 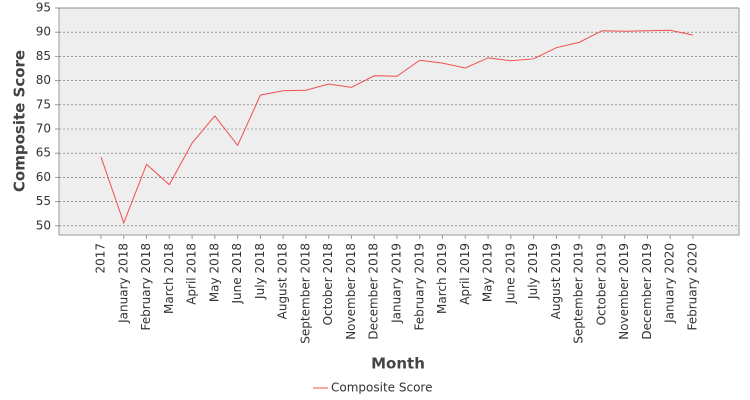 What do you see at coordinates (214, 272) in the screenshot?
I see `x-tick-label: May 2018` at bounding box center [214, 272].